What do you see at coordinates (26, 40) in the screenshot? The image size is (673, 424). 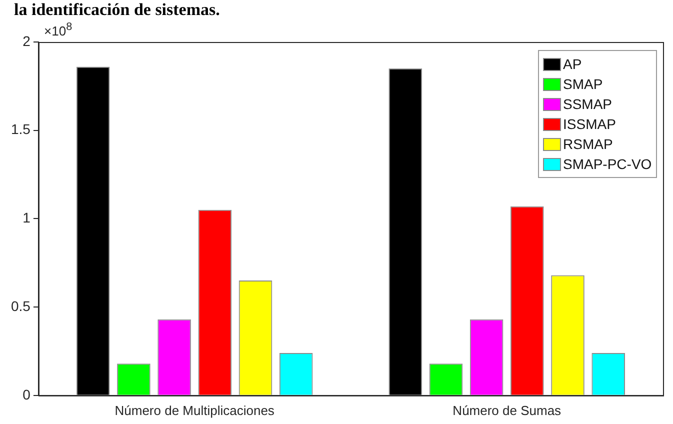 I see `y-tick-label: 2` at bounding box center [26, 40].